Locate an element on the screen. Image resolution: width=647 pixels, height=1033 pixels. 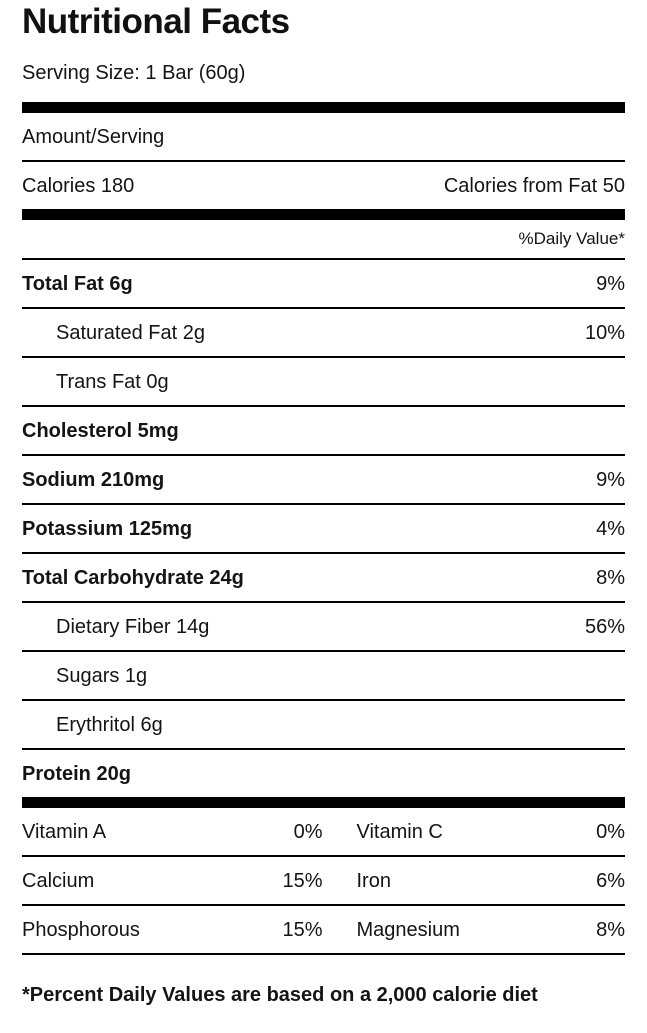
nutrient-name: Cholesterol 5mg is located at coordinates (100, 431).